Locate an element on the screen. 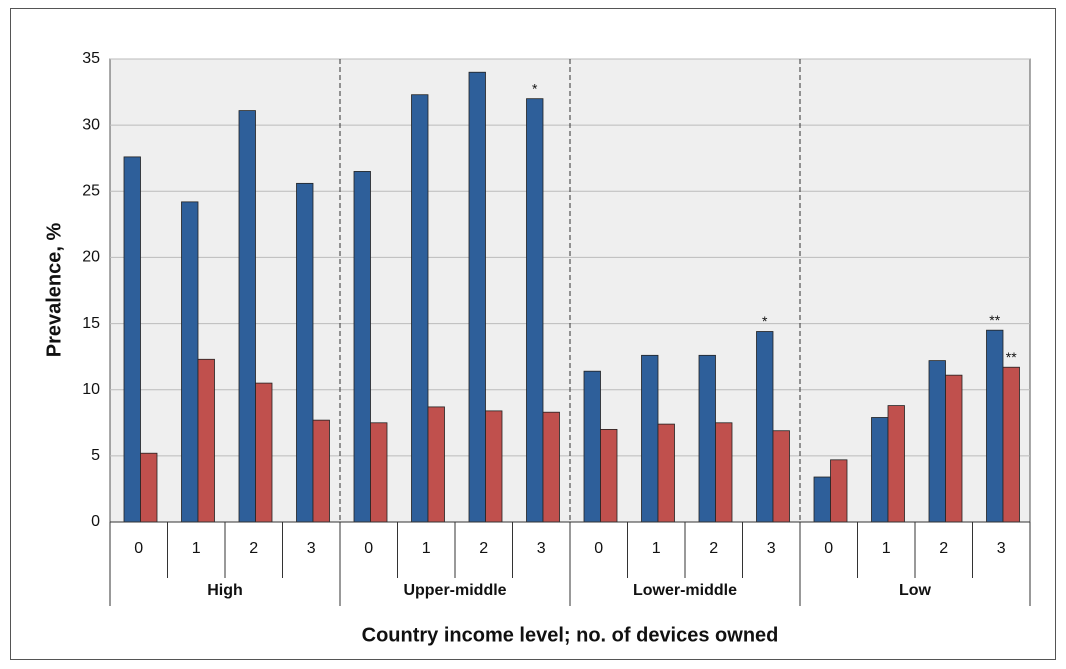  y-tick-label: 15 is located at coordinates (91, 323).